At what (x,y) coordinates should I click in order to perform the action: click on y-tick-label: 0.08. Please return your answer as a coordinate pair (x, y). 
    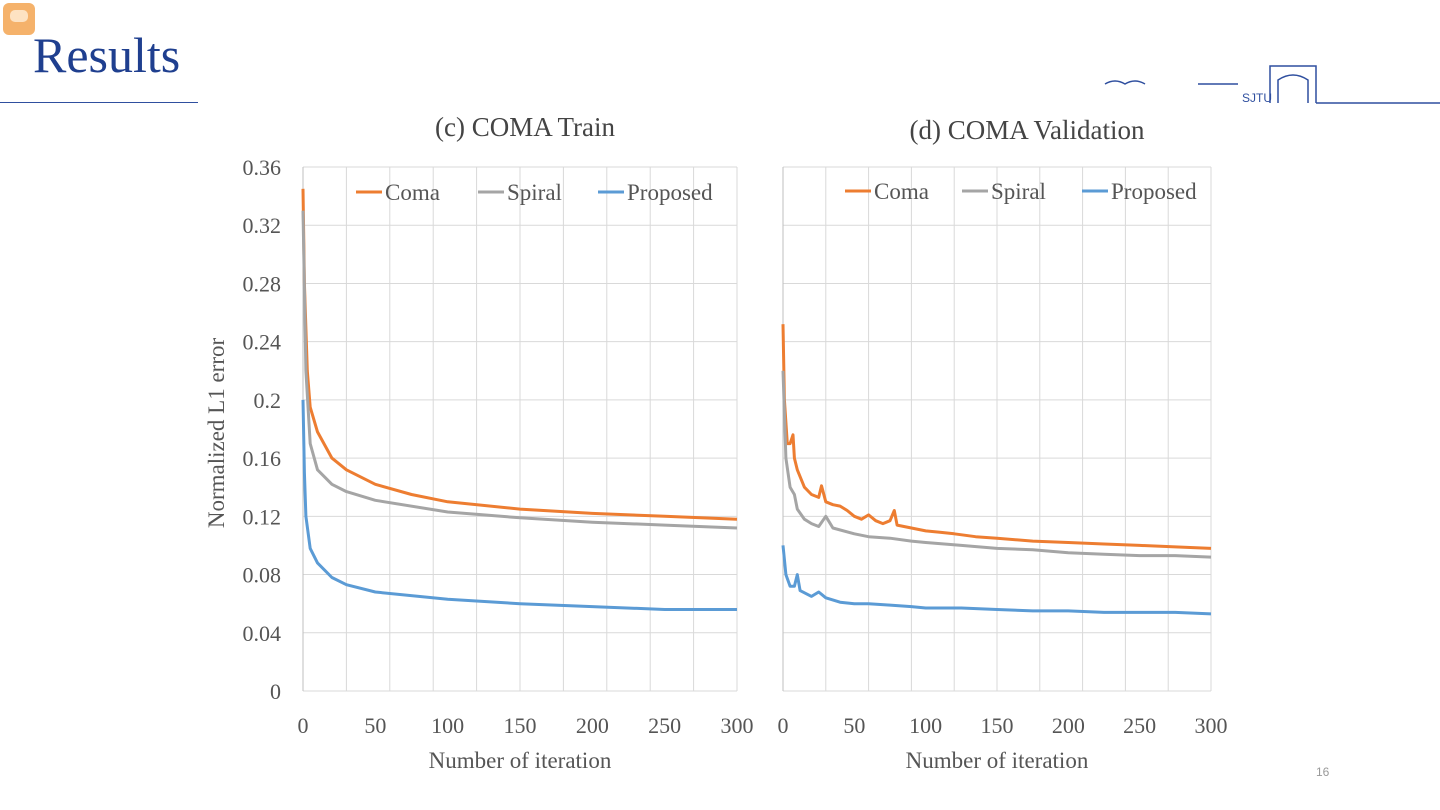
    Looking at the image, I should click on (262, 575).